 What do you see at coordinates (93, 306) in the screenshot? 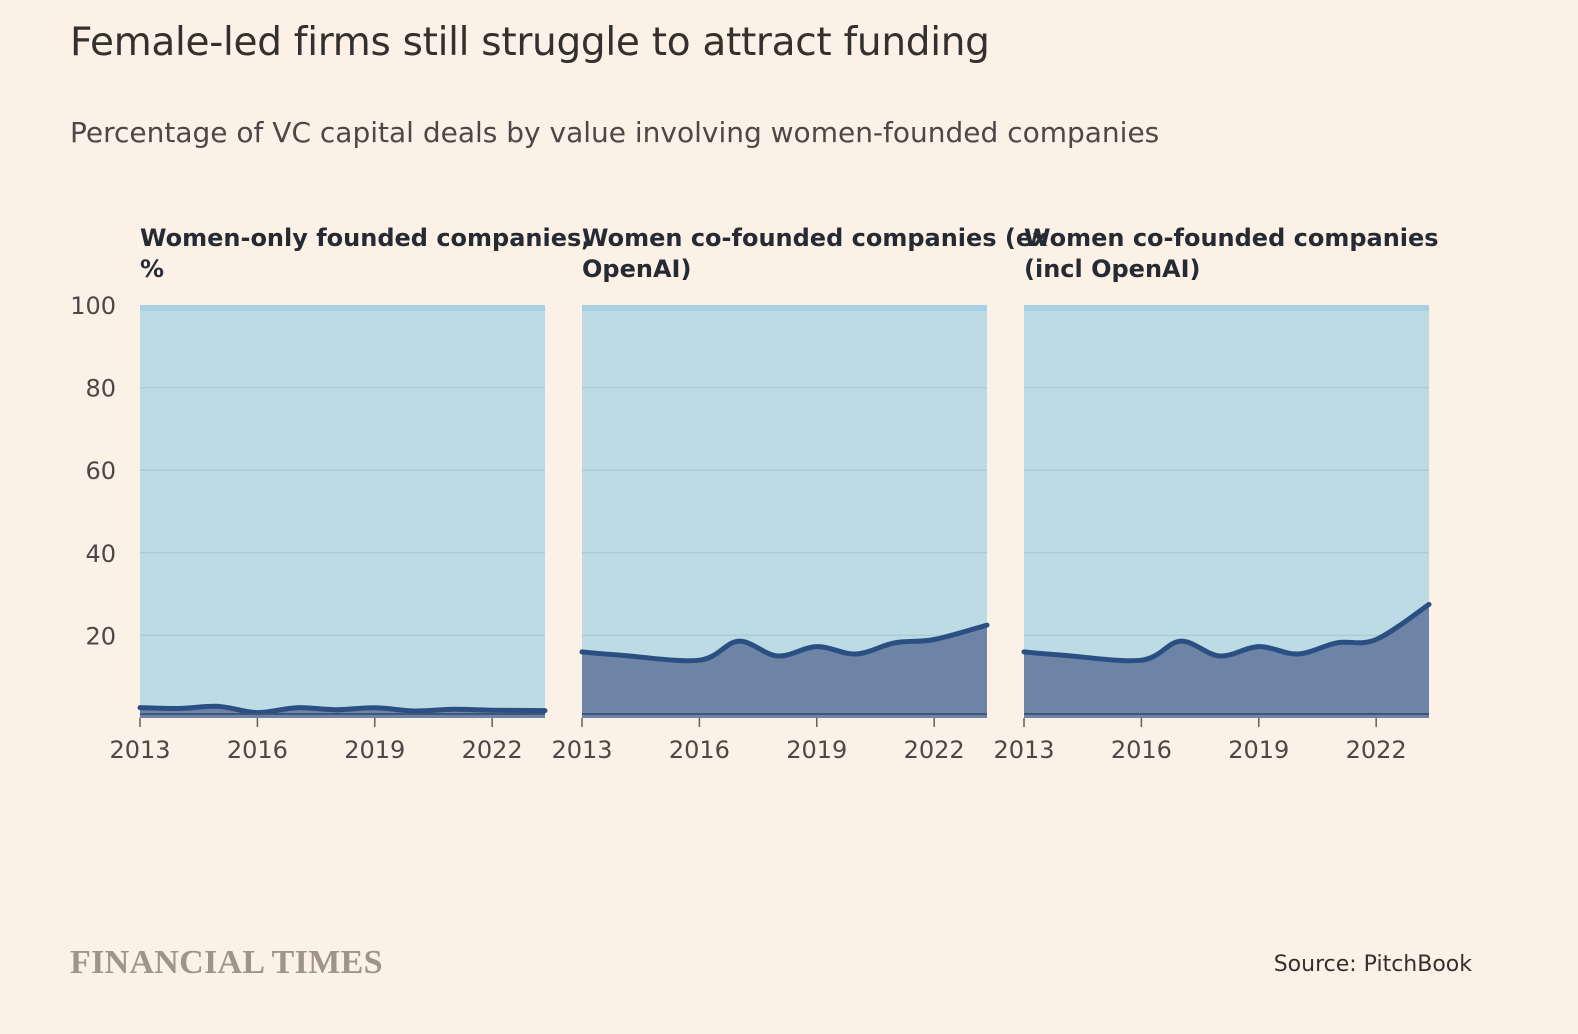
I see `y-tick-label: 100` at bounding box center [93, 306].